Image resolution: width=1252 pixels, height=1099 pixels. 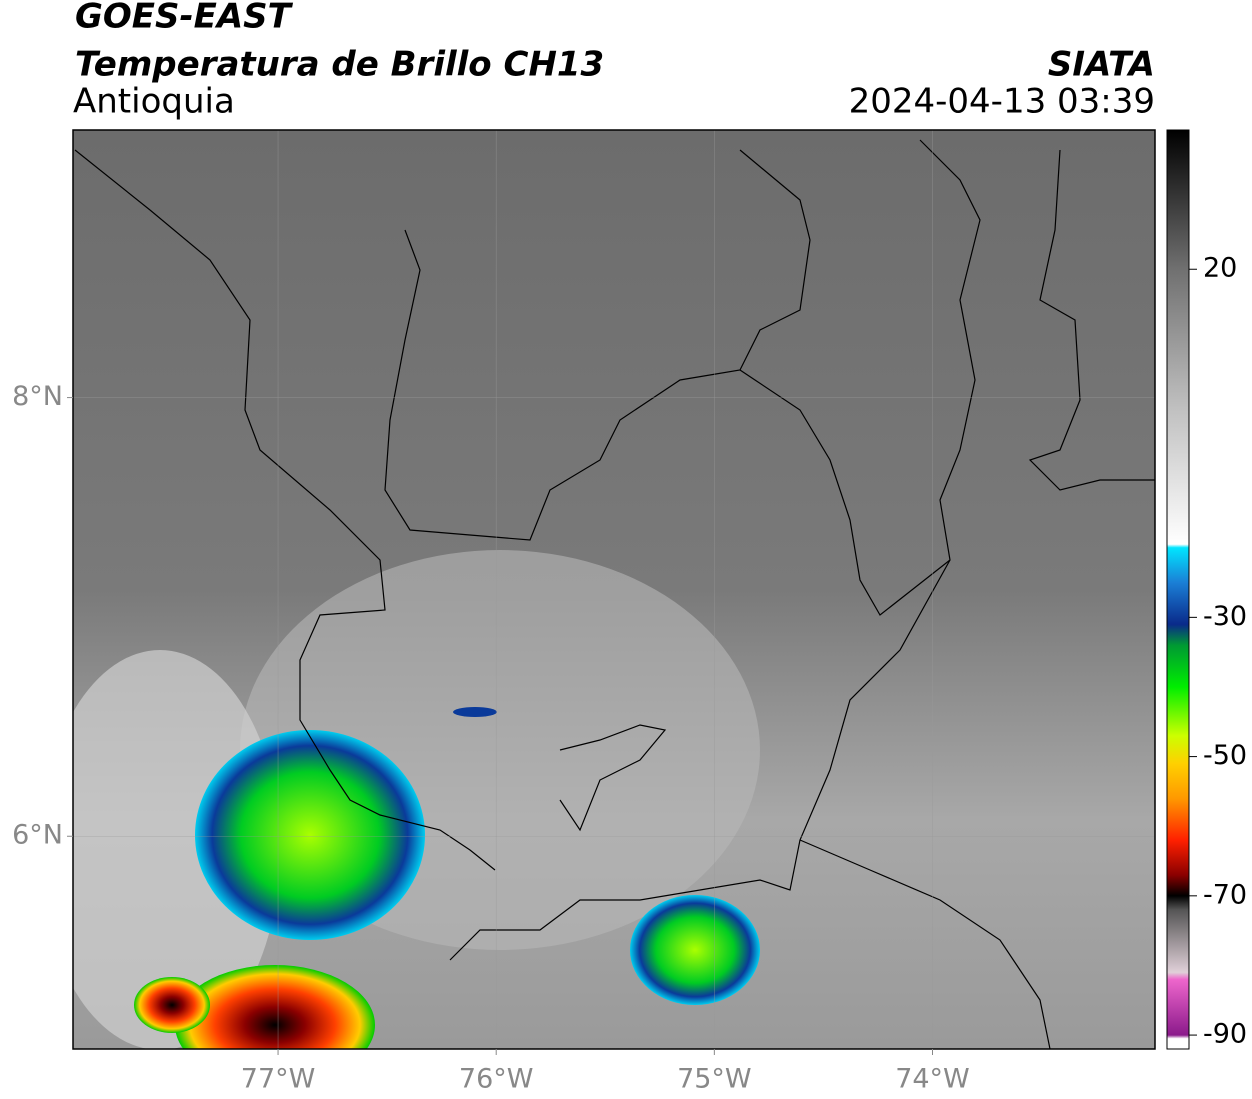 What do you see at coordinates (932, 1079) in the screenshot?
I see `x-tick-label: 74°W` at bounding box center [932, 1079].